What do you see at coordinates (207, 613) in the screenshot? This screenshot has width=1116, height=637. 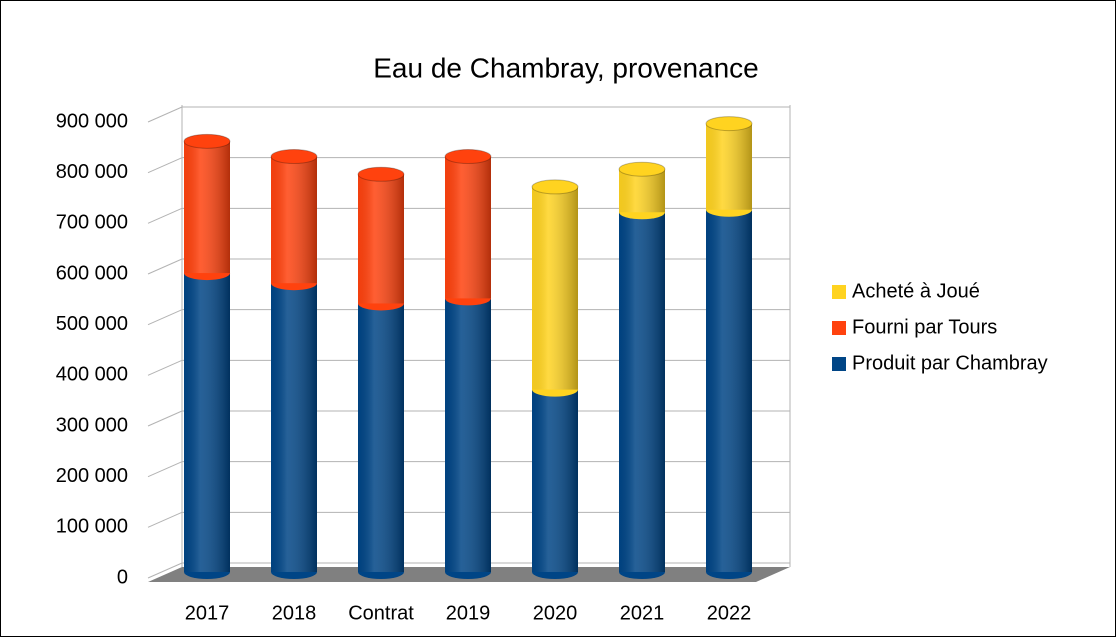 I see `x-tick-label: 2017` at bounding box center [207, 613].